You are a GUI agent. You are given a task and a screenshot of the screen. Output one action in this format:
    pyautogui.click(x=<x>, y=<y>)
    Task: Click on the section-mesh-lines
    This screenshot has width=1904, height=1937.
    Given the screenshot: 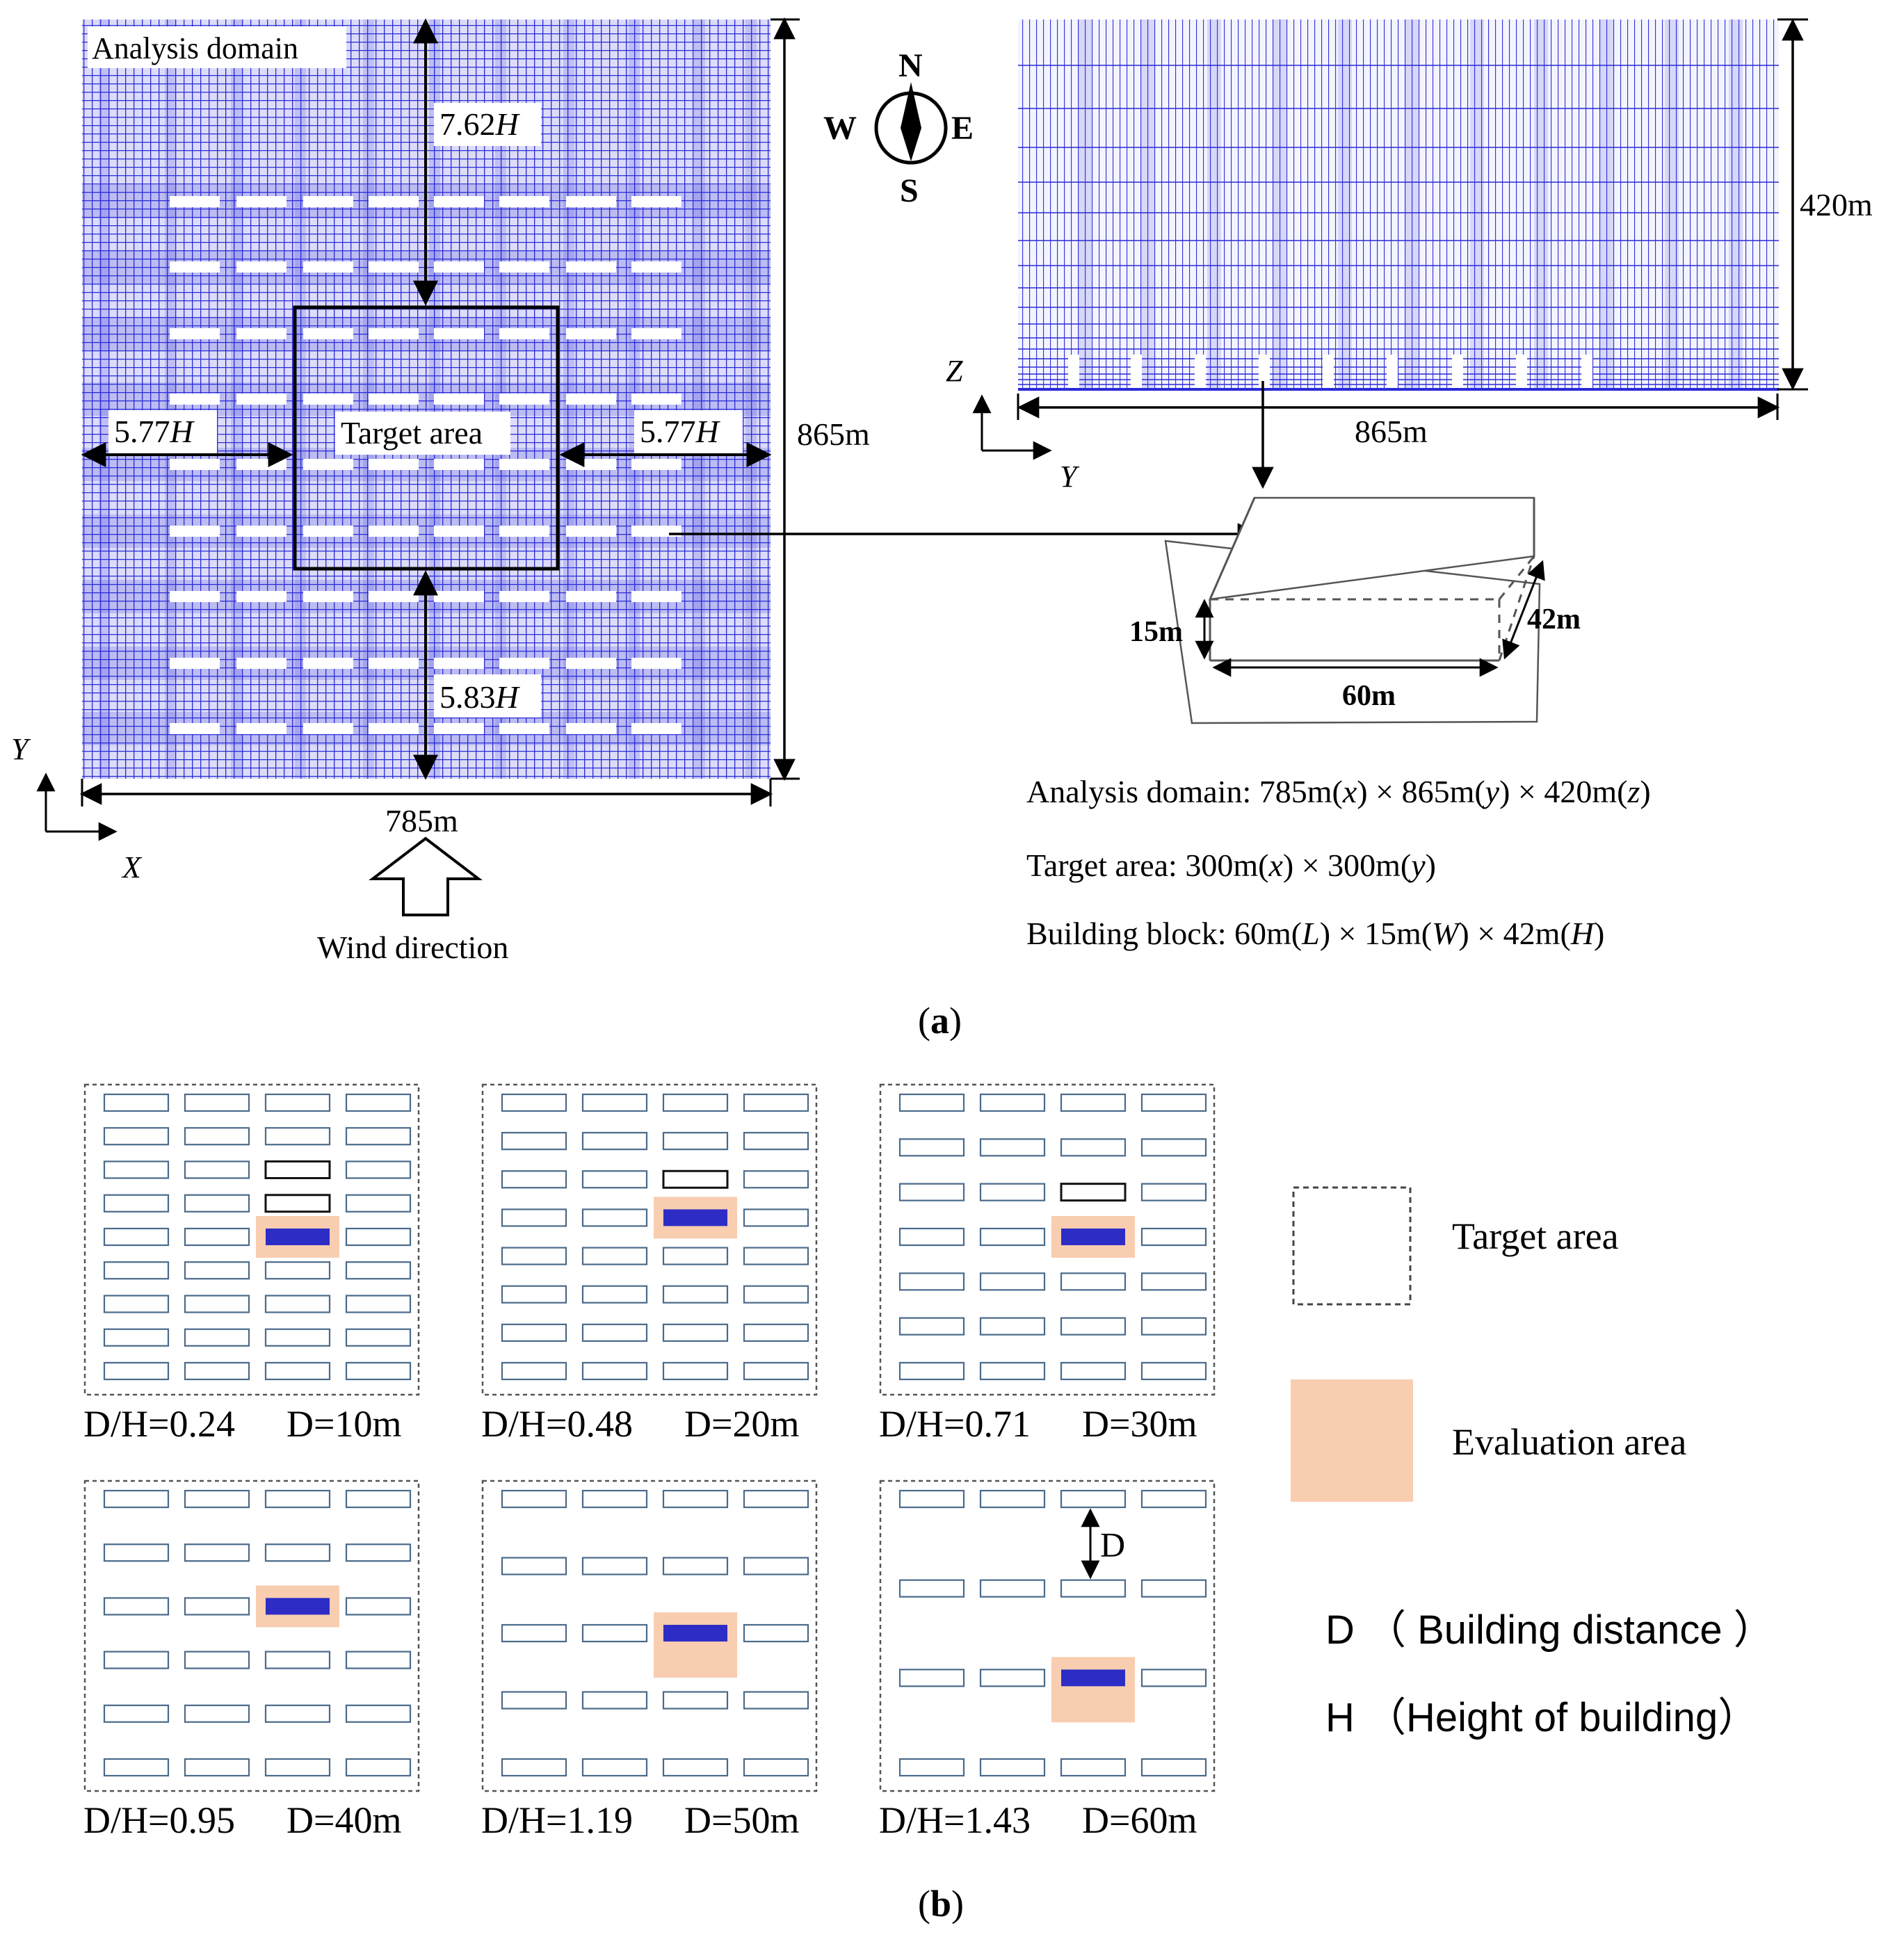 What is the action you would take?
    pyautogui.click(x=1398, y=204)
    